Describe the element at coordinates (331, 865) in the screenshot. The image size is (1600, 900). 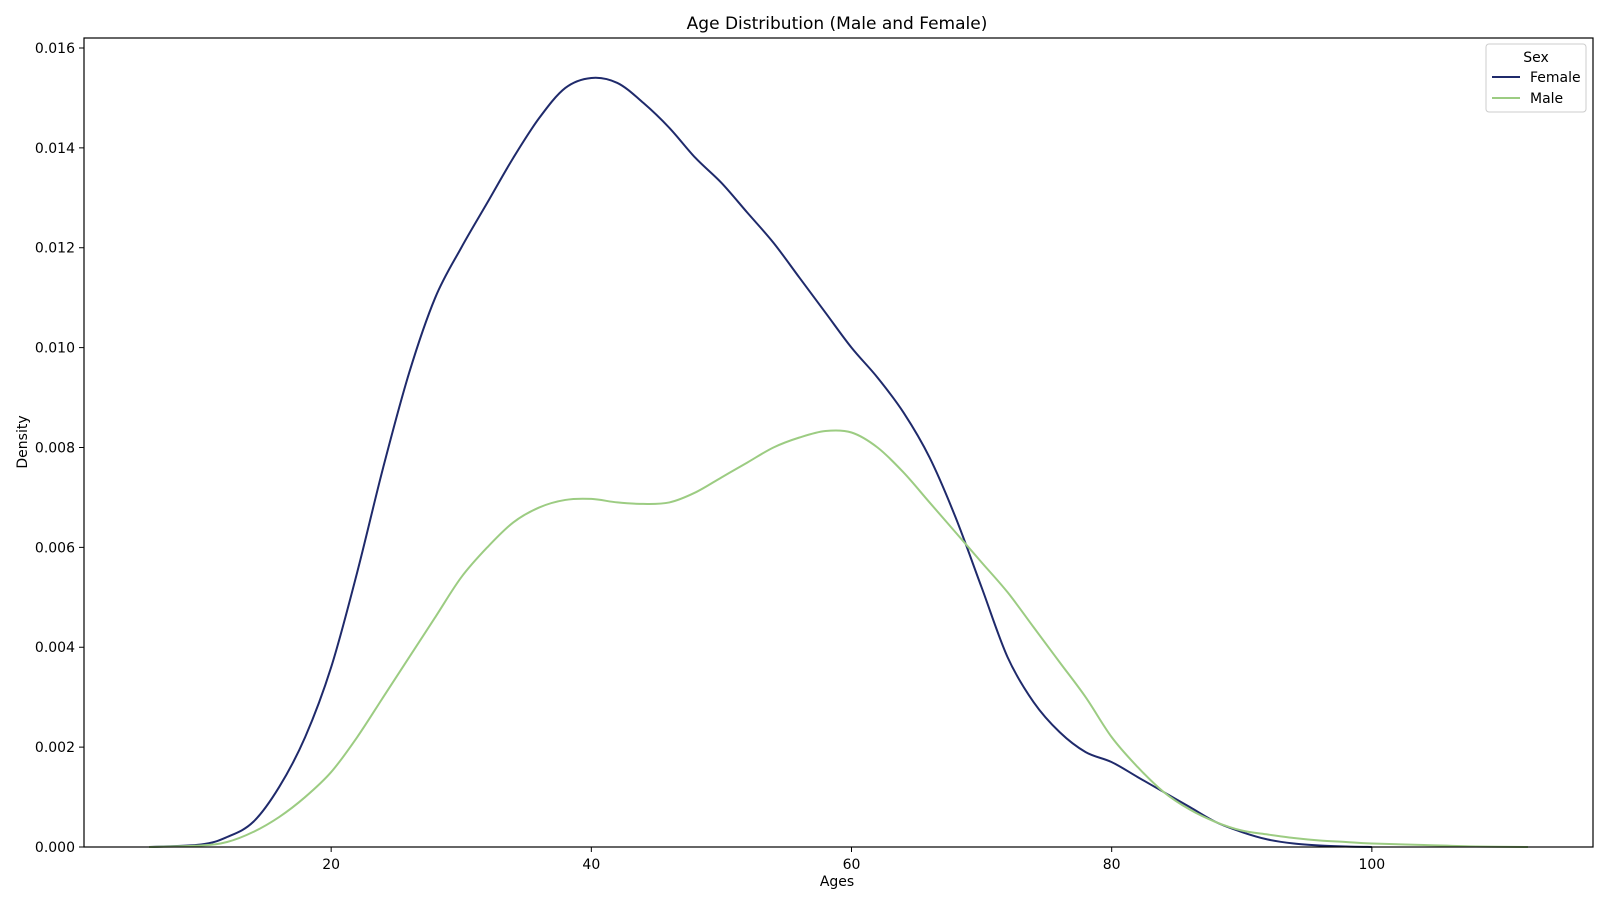
I see `x-tick-label: 20` at that location.